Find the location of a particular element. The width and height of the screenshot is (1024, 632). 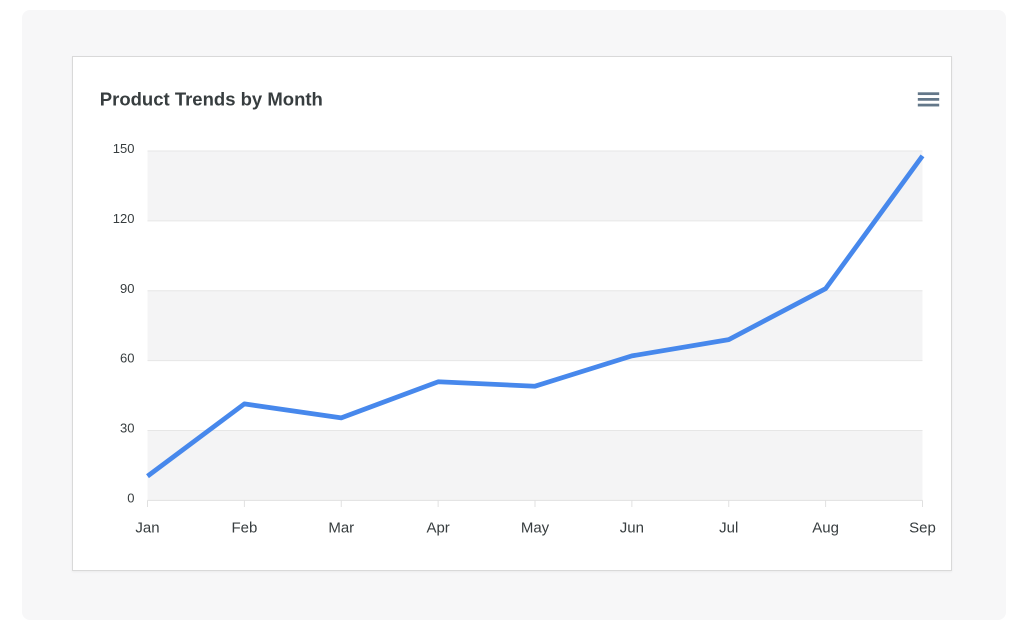

svg-text: May is located at coordinates (535, 528).